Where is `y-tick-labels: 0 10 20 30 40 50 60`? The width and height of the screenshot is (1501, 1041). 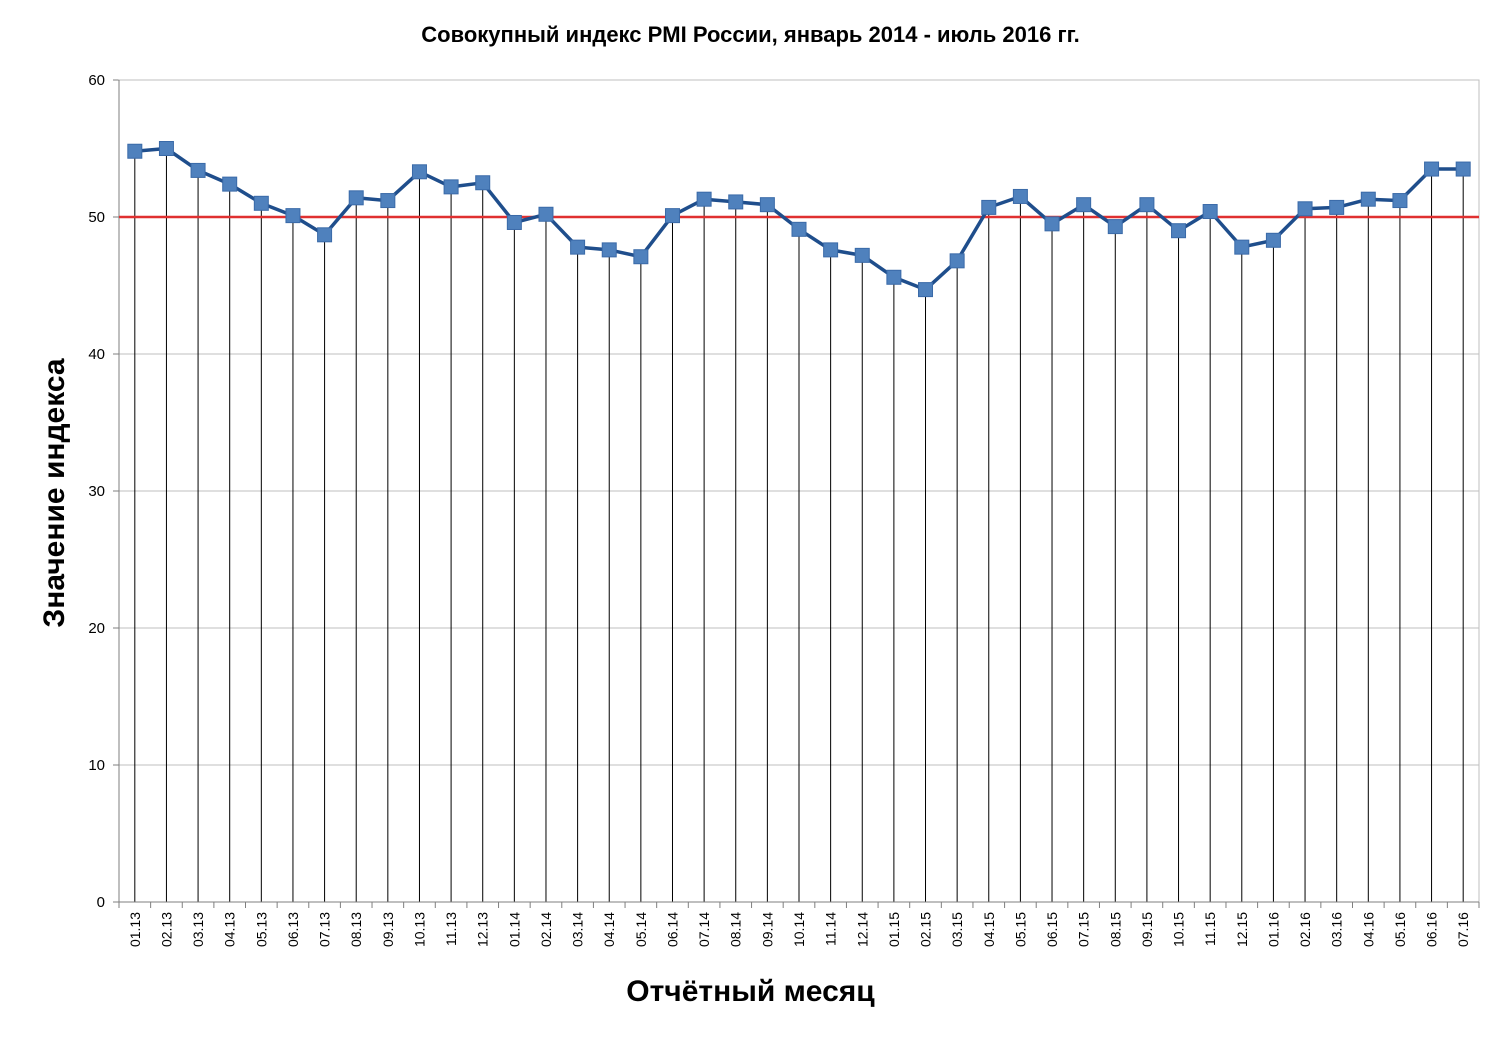 y-tick-labels: 0 10 20 30 40 50 60 is located at coordinates (96, 491).